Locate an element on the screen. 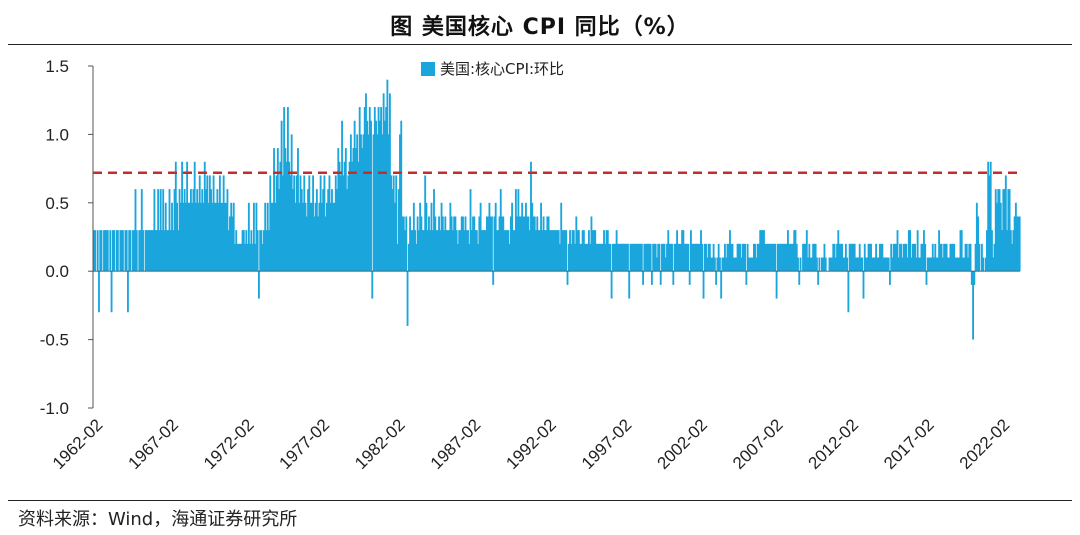 The width and height of the screenshot is (1080, 535). x-tick-label: 1967-02 is located at coordinates (153, 444).